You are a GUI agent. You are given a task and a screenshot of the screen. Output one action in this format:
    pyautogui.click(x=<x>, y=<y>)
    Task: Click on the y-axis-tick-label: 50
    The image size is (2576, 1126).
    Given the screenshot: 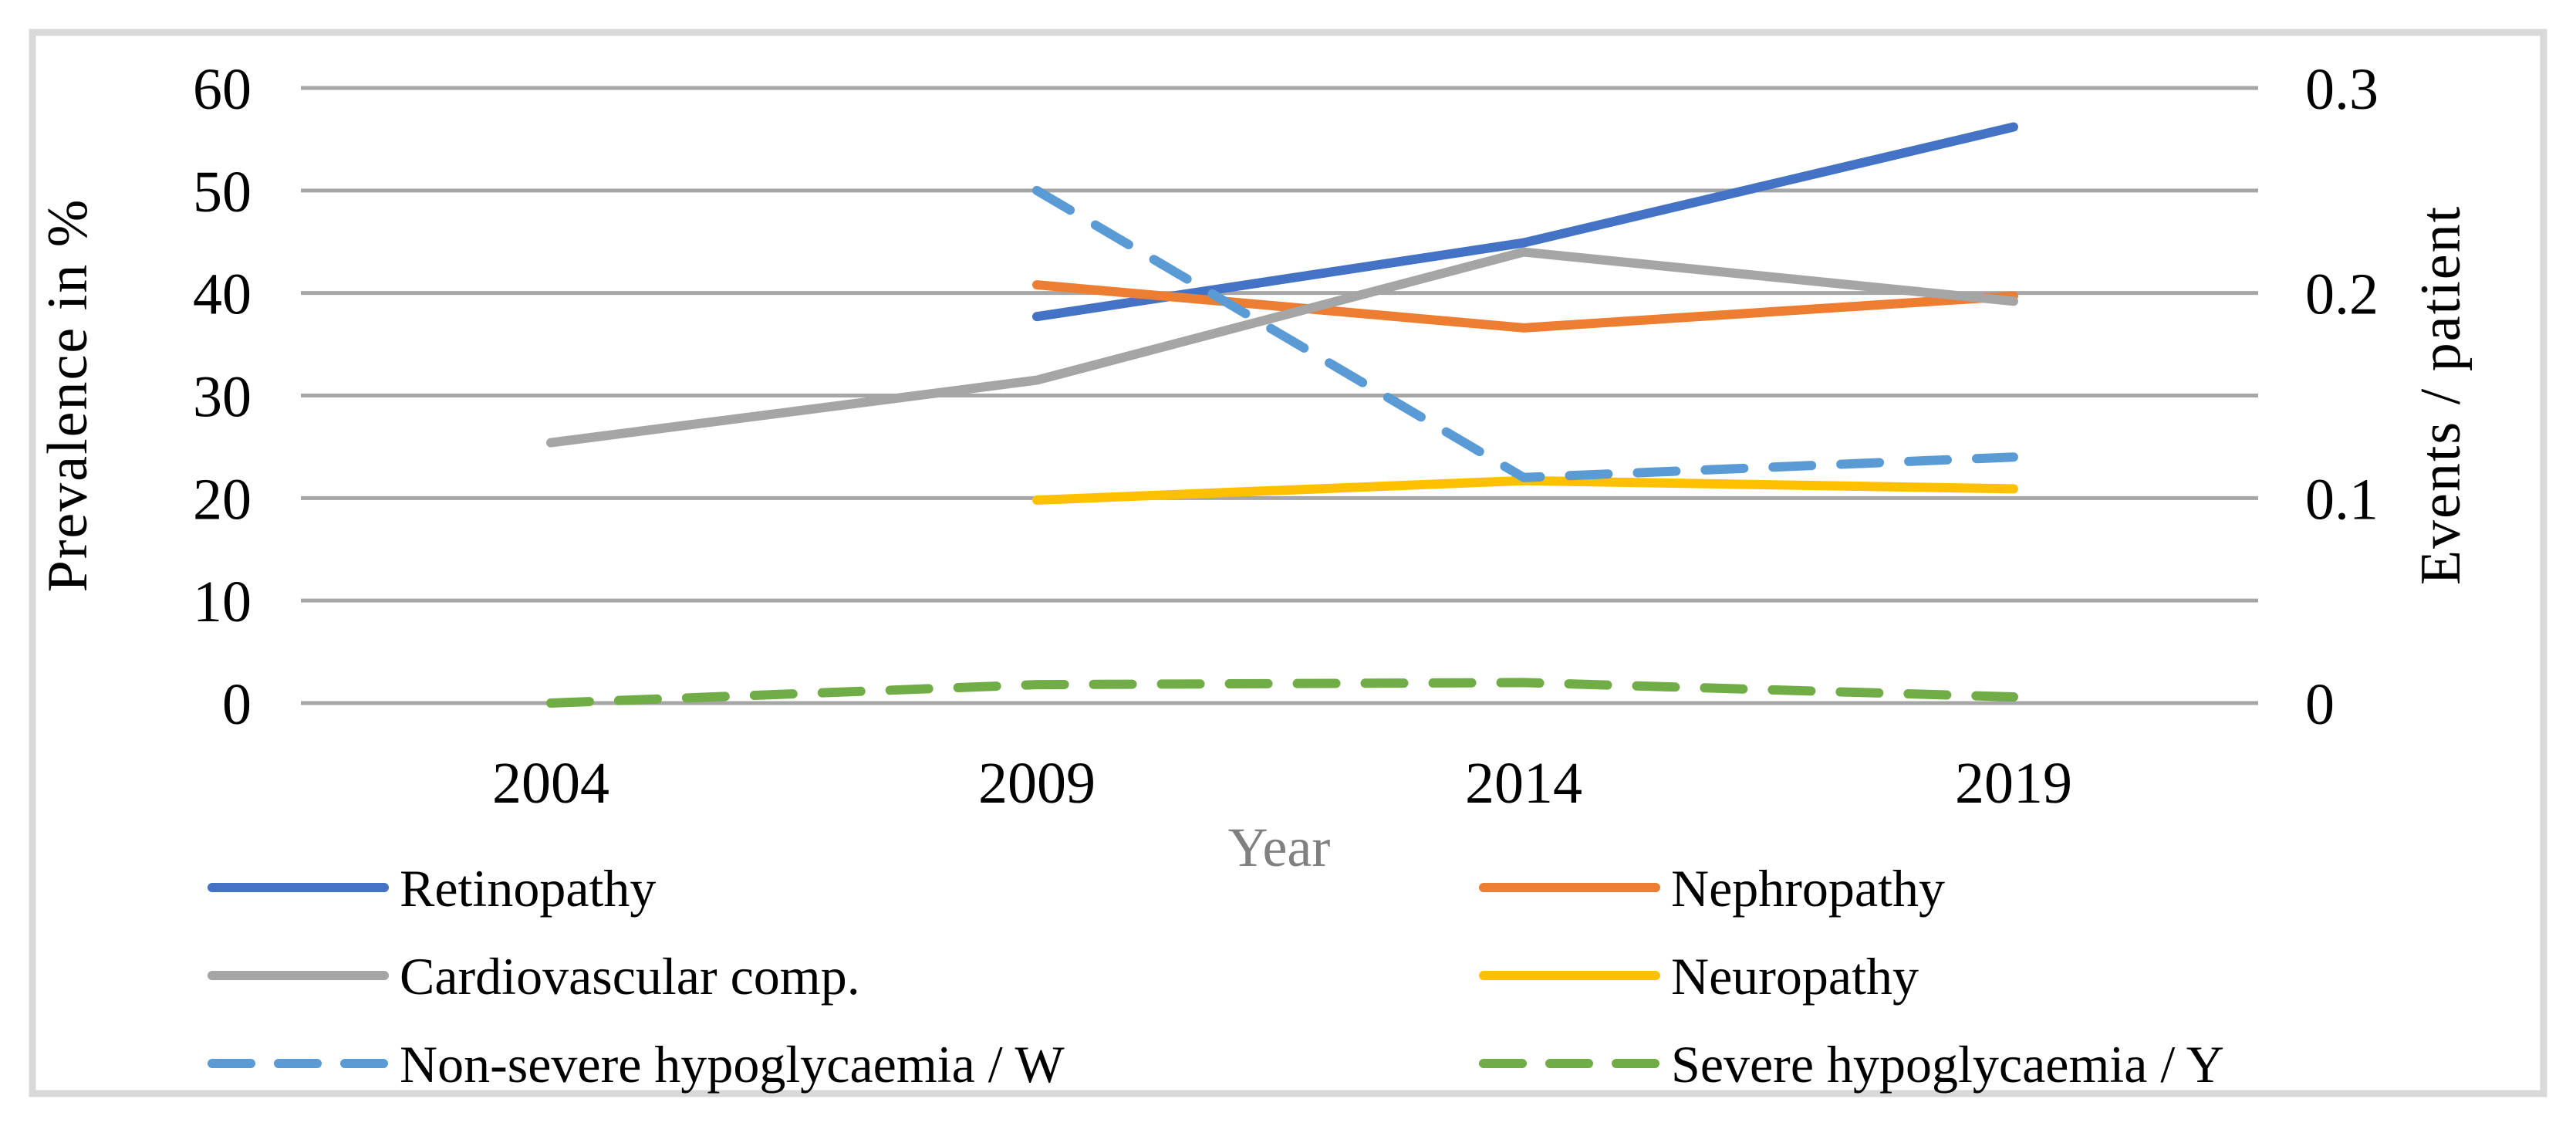 What is the action you would take?
    pyautogui.click(x=223, y=192)
    